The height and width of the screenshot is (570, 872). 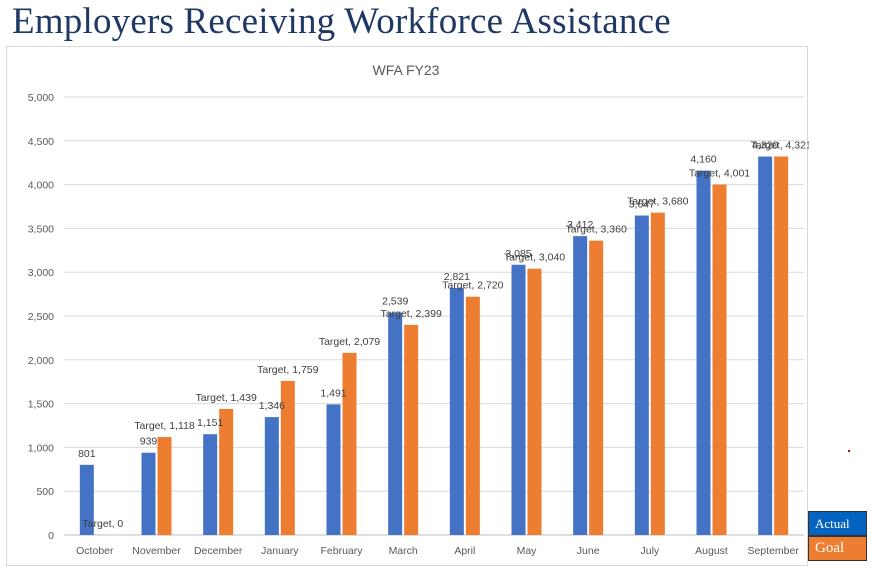 I want to click on x-tick-label: July, so click(x=649, y=551).